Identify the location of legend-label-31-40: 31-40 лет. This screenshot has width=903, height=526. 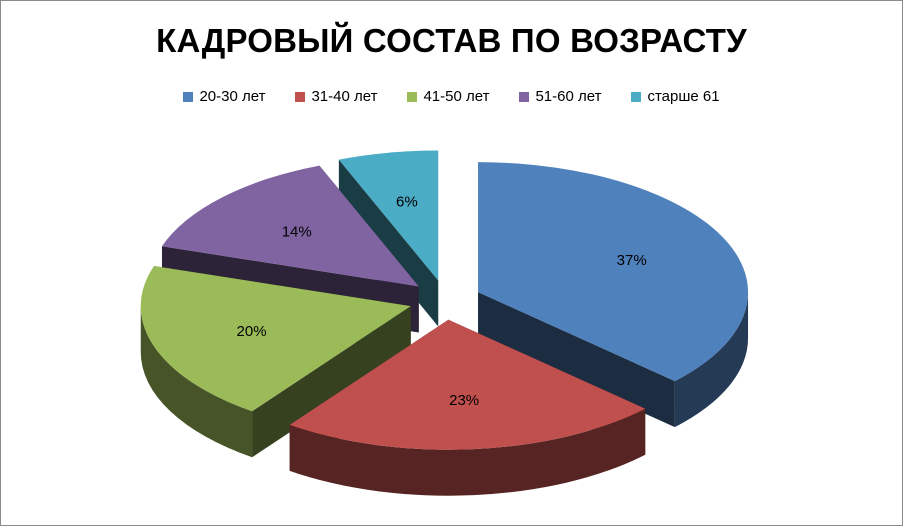
(344, 96).